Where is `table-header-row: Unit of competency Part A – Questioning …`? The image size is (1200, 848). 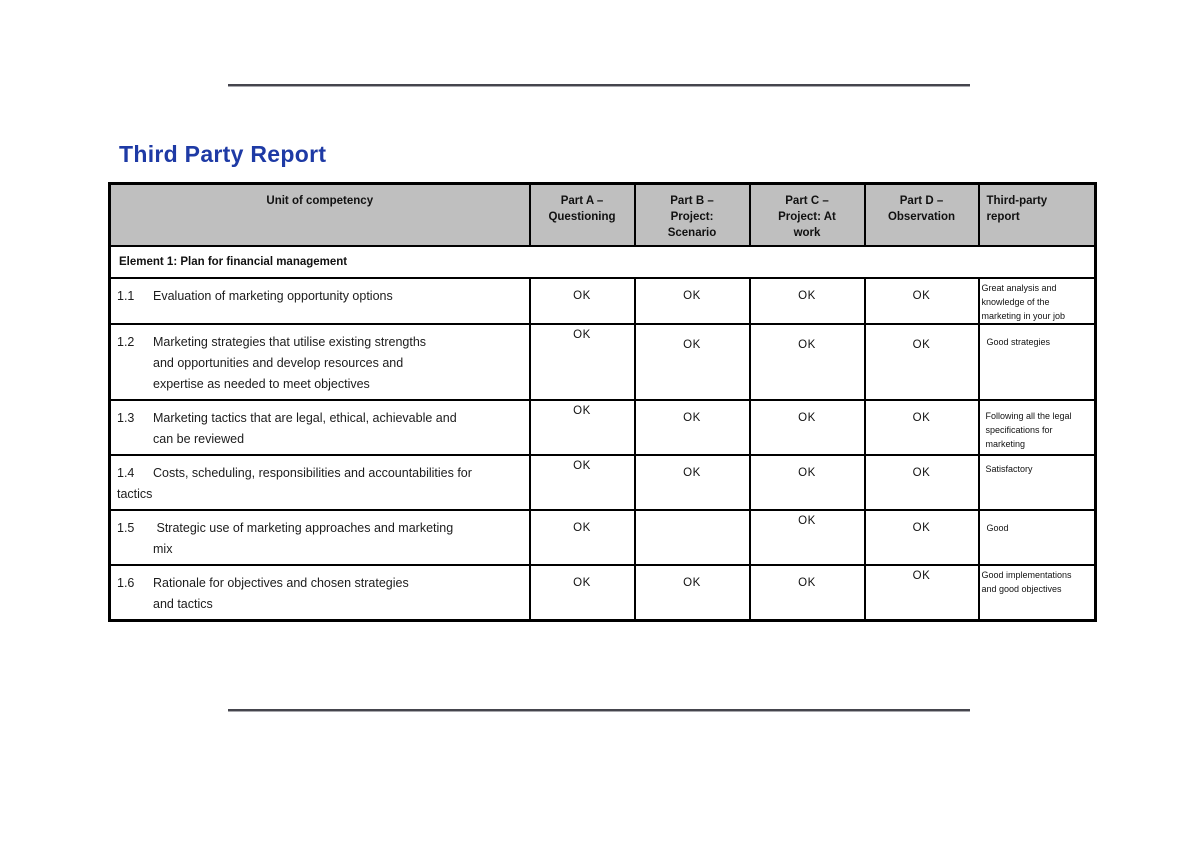
table-header-row: Unit of competency Part A – Questioning … is located at coordinates (602, 214).